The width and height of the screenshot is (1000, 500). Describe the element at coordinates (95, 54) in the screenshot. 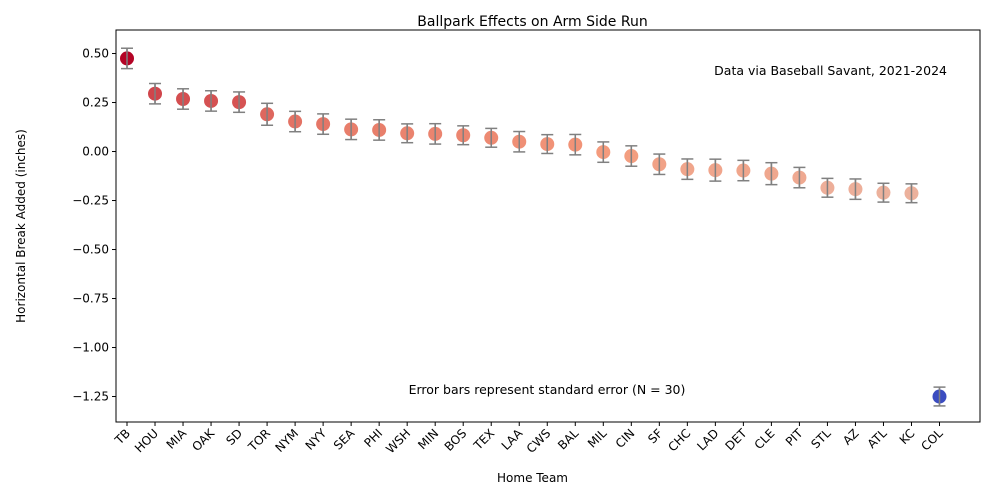

I see `y-tick-label: 0.50` at that location.